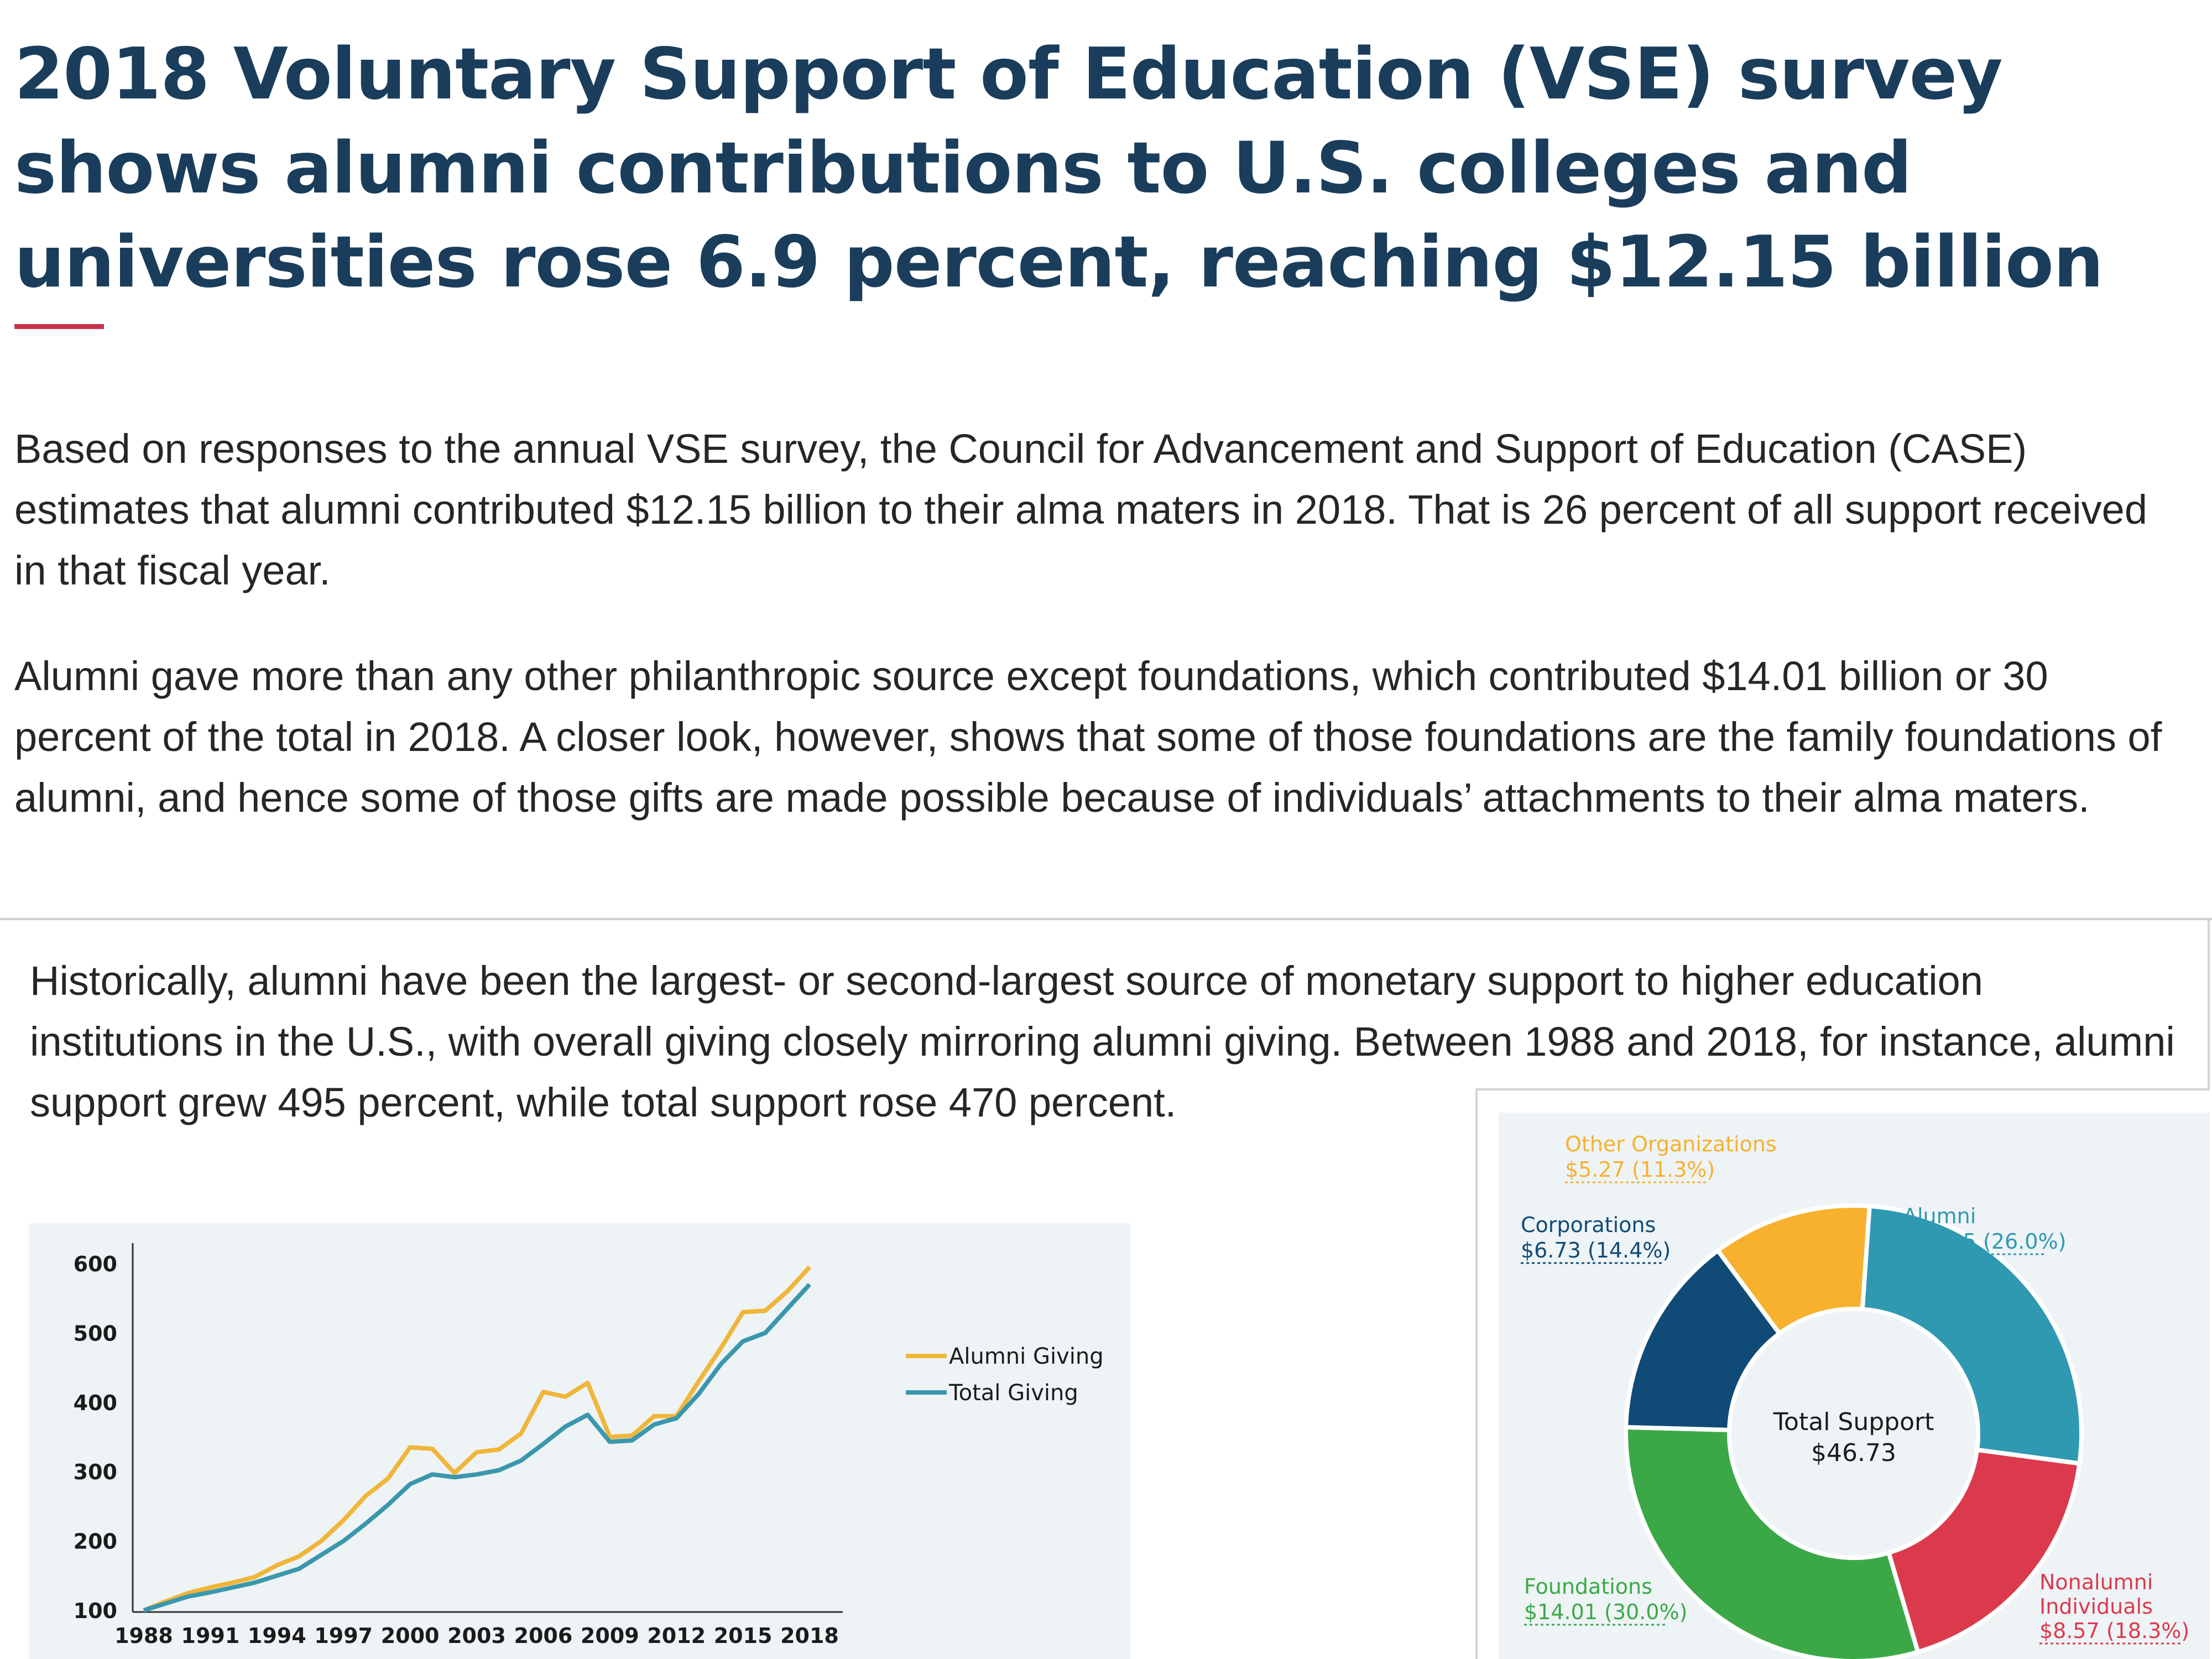 This screenshot has height=1659, width=2212. What do you see at coordinates (96, 1333) in the screenshot?
I see `y-tick-label: 500` at bounding box center [96, 1333].